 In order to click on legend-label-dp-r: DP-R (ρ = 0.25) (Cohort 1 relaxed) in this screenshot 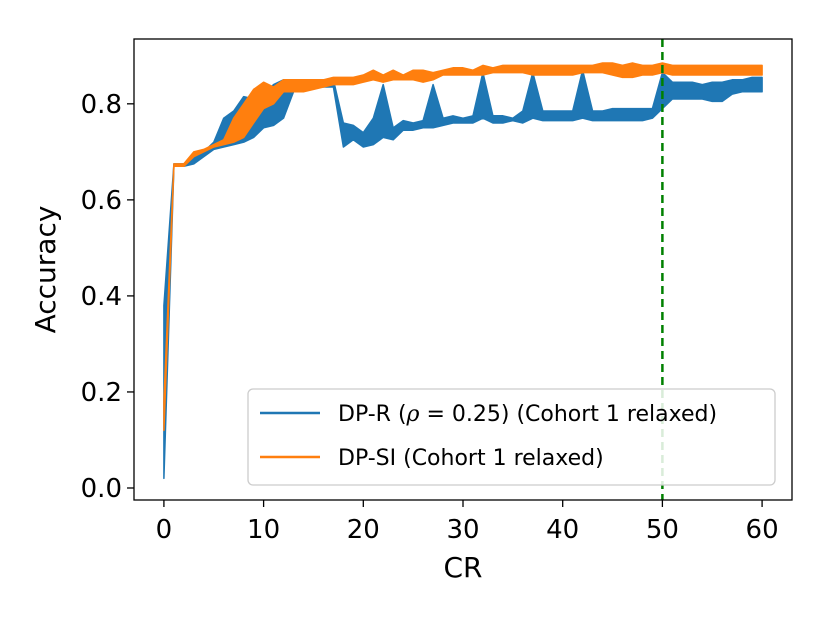, I will do `click(527, 414)`.